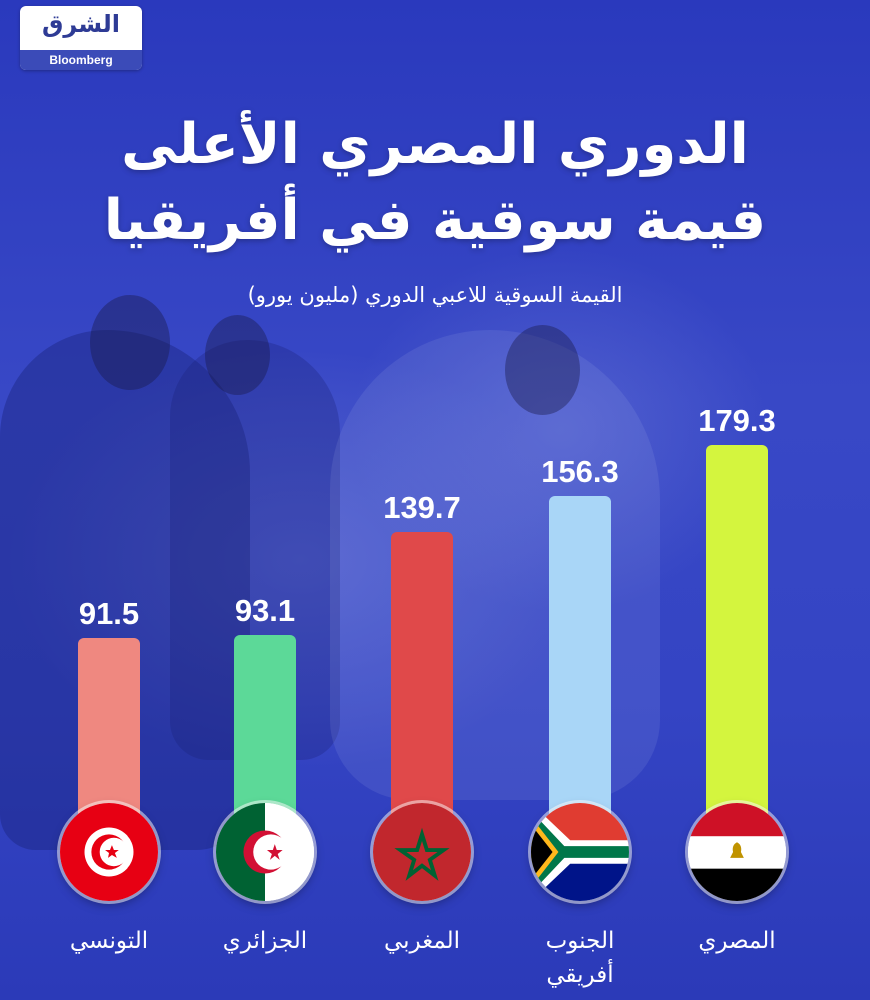 This screenshot has width=870, height=1000. I want to click on asharq-bloomberg-logo: الشرق Bloomberg, so click(81, 38).